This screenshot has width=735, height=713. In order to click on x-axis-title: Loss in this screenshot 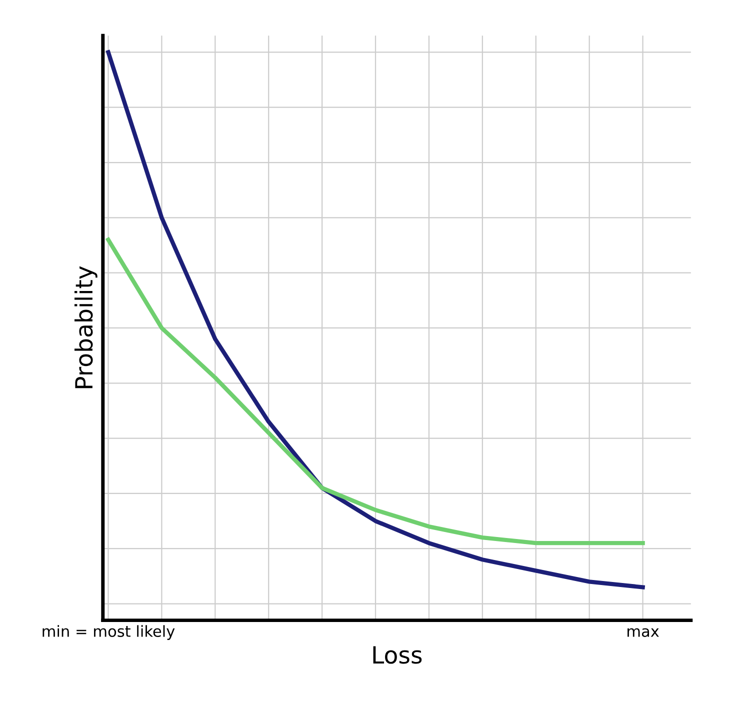, I will do `click(397, 655)`.